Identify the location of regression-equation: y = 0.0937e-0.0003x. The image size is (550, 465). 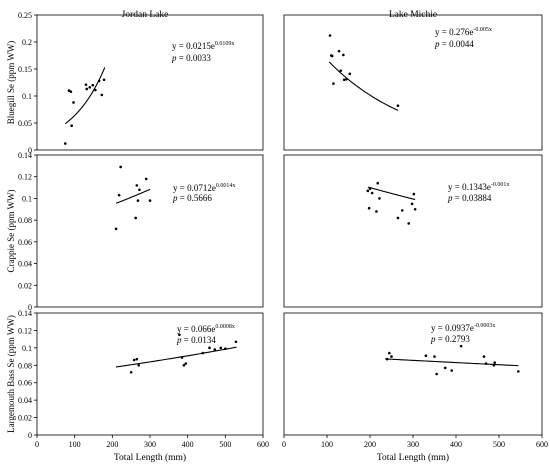
(463, 328).